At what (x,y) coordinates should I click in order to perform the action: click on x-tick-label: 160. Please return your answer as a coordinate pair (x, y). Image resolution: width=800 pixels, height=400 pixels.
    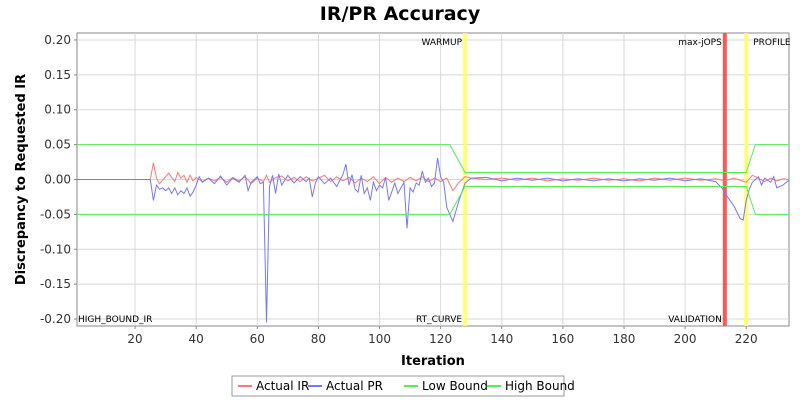
    Looking at the image, I should click on (562, 339).